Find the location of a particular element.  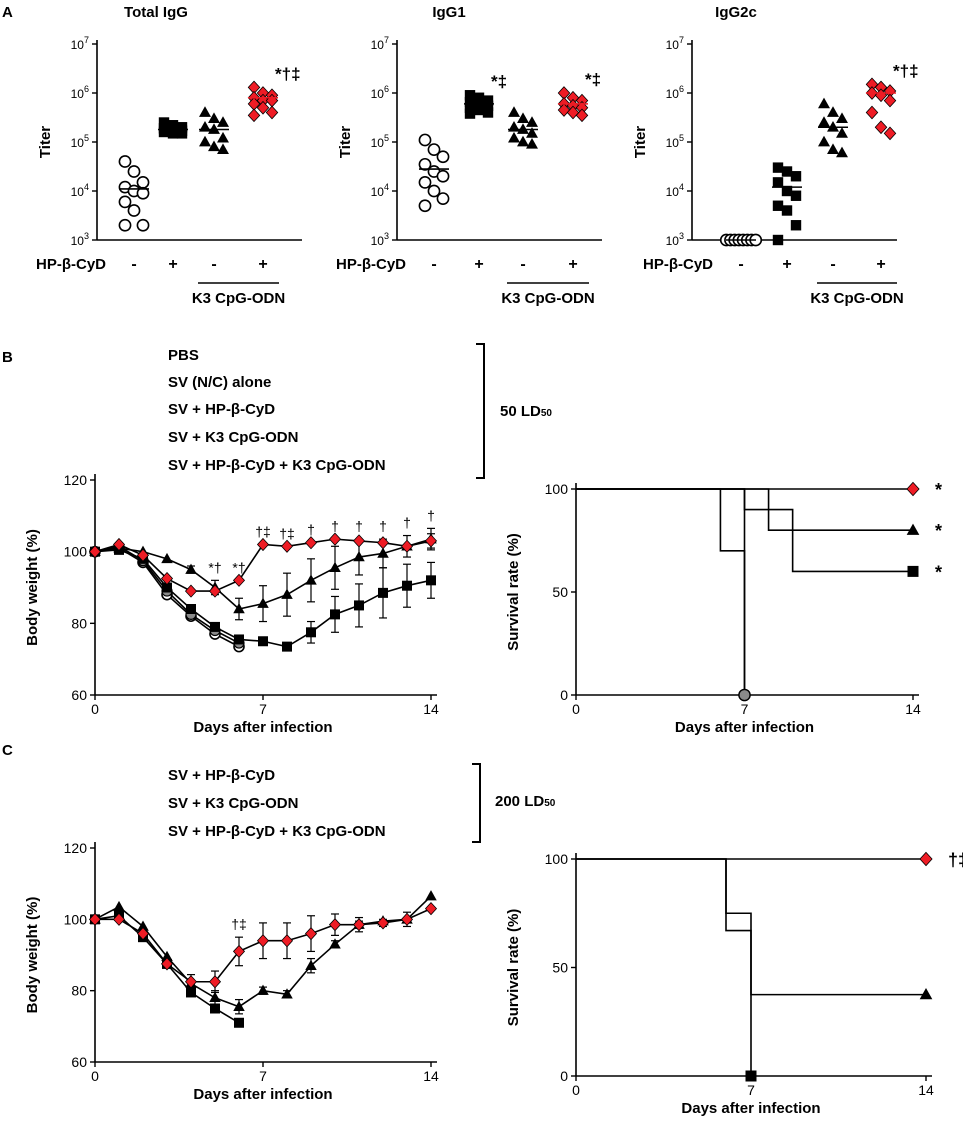

y-axis-label: Titer is located at coordinates (45, 142).